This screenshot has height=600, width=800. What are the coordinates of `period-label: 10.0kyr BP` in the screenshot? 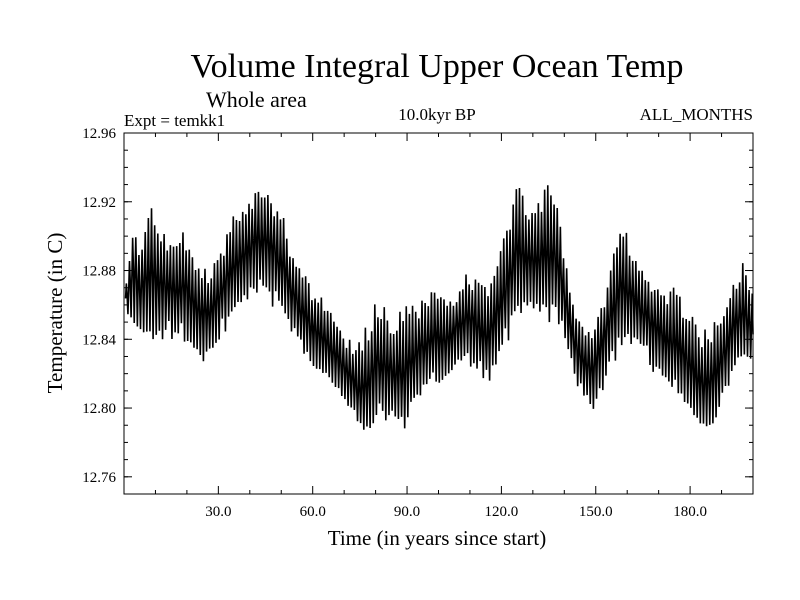 It's located at (436, 114).